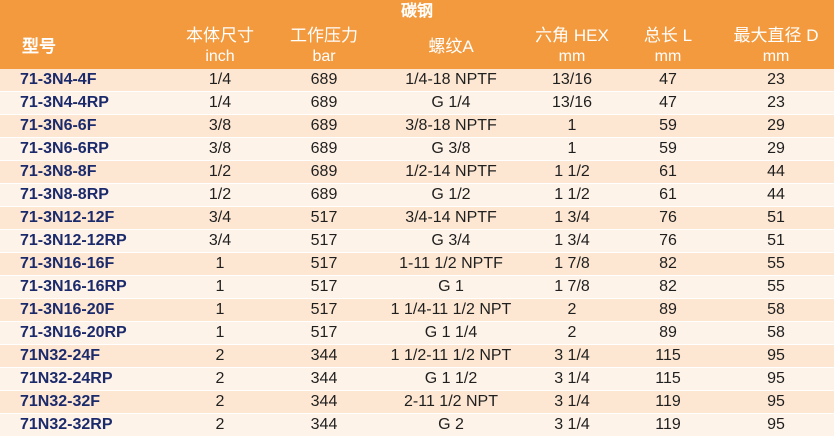 This screenshot has width=834, height=445. I want to click on table-row: 71-3N16-20F 1 517 1 1/4-11 1/2 NPT 2 89 58, so click(417, 310).